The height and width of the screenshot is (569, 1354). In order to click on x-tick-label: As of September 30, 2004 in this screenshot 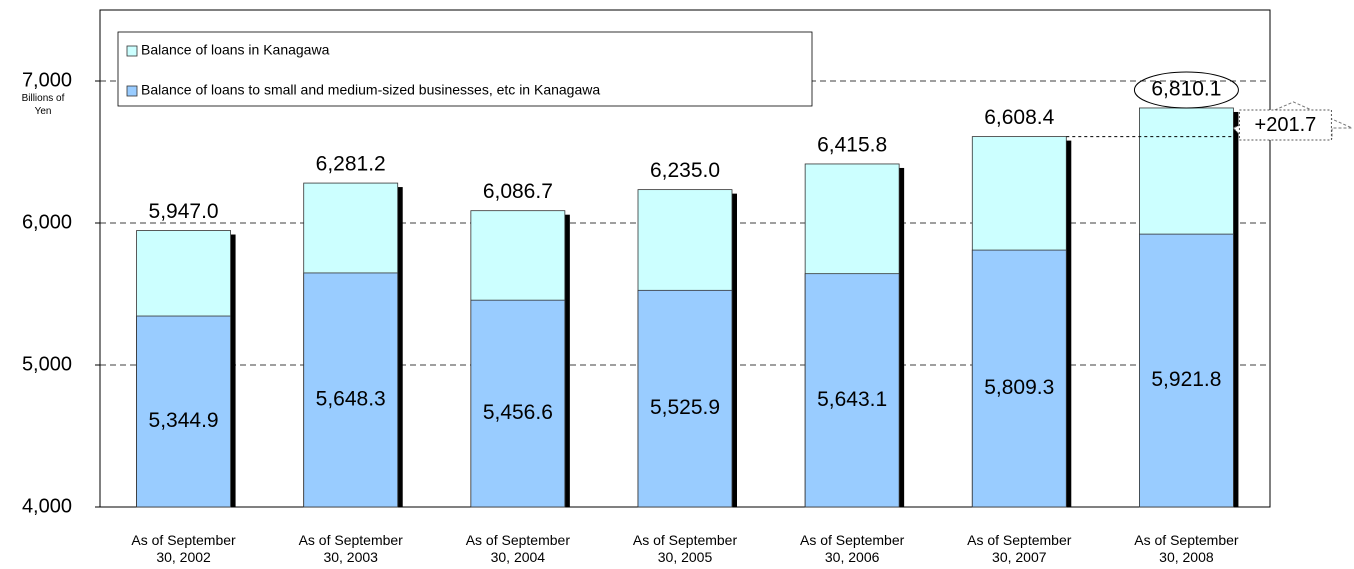, I will do `click(517, 548)`.